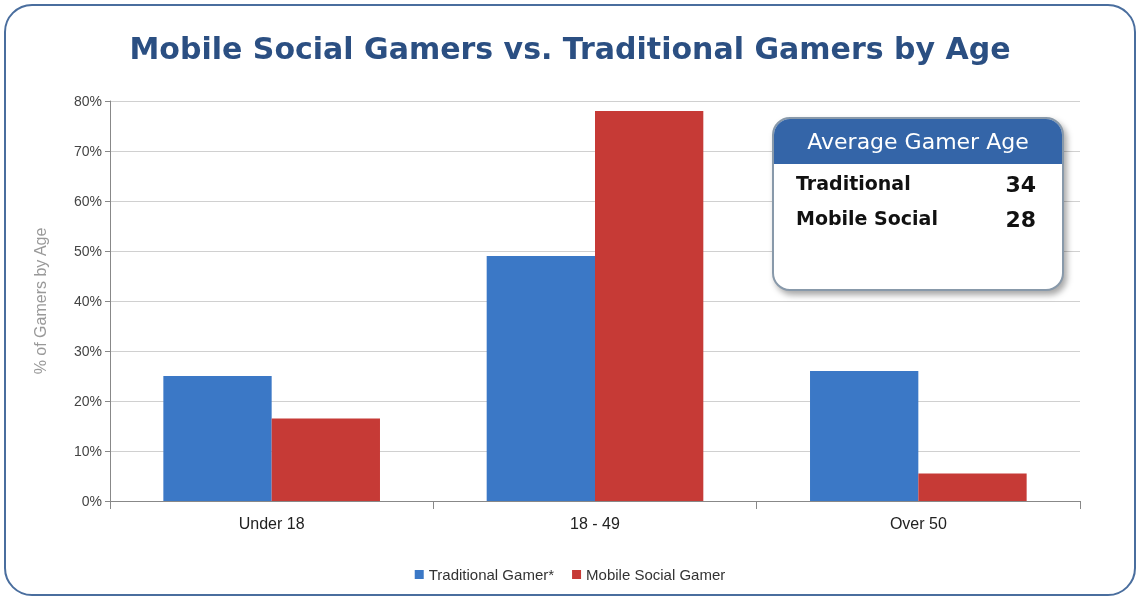  What do you see at coordinates (595, 523) in the screenshot?
I see `x-tick-label: 18 - 49` at bounding box center [595, 523].